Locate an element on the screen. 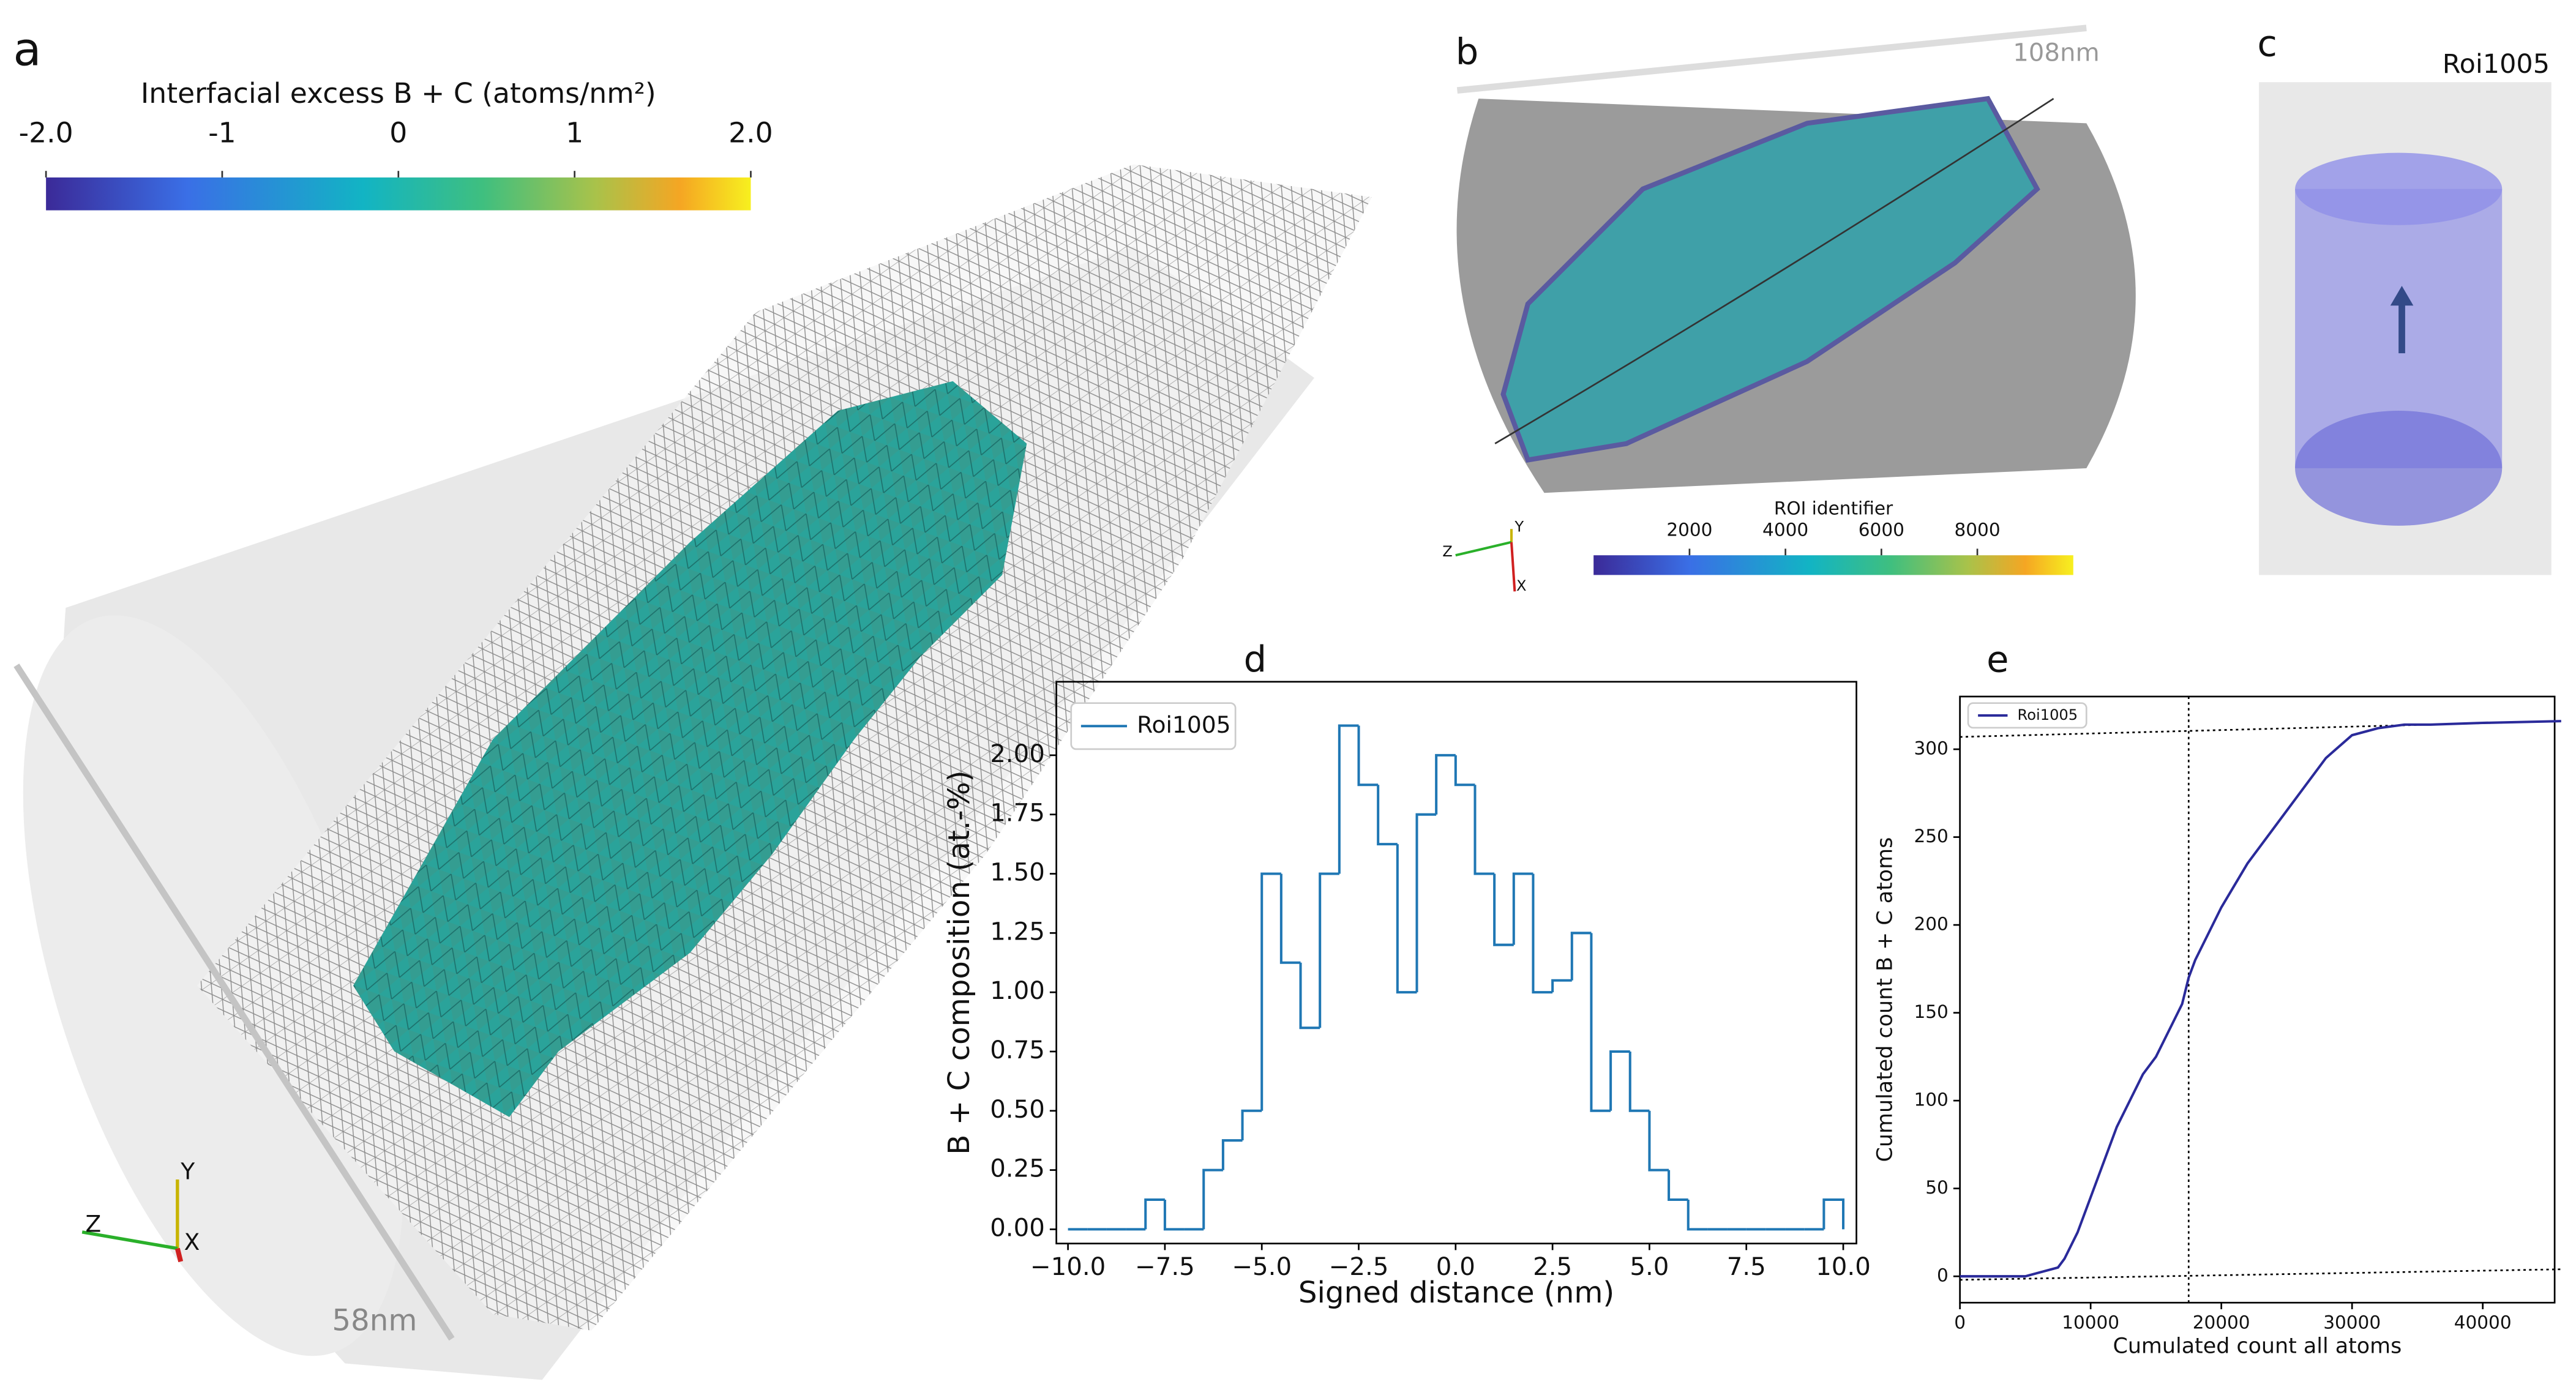 The width and height of the screenshot is (2576, 1398). x-tick-label: −7.5 is located at coordinates (1165, 1267).